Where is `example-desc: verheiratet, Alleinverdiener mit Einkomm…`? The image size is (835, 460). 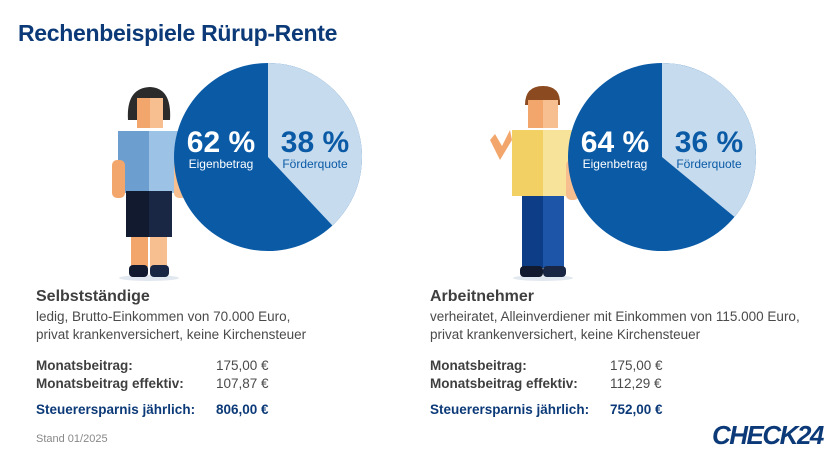 example-desc: verheiratet, Alleinverdiener mit Einkomm… is located at coordinates (615, 316).